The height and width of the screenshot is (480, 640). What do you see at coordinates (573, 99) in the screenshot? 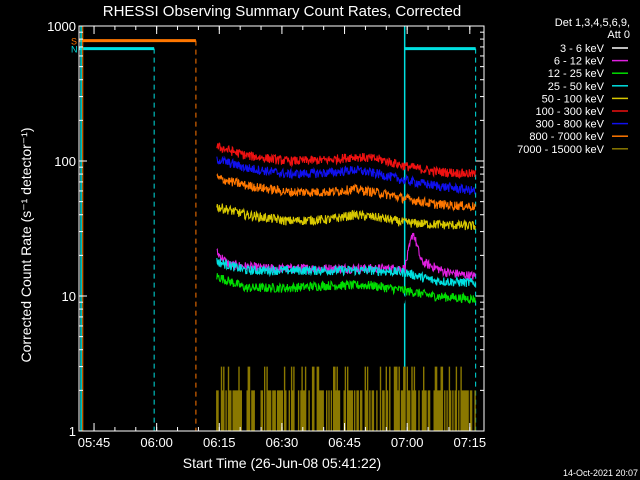
I see `legend-entry-label: 50 - 100 keV` at bounding box center [573, 99].